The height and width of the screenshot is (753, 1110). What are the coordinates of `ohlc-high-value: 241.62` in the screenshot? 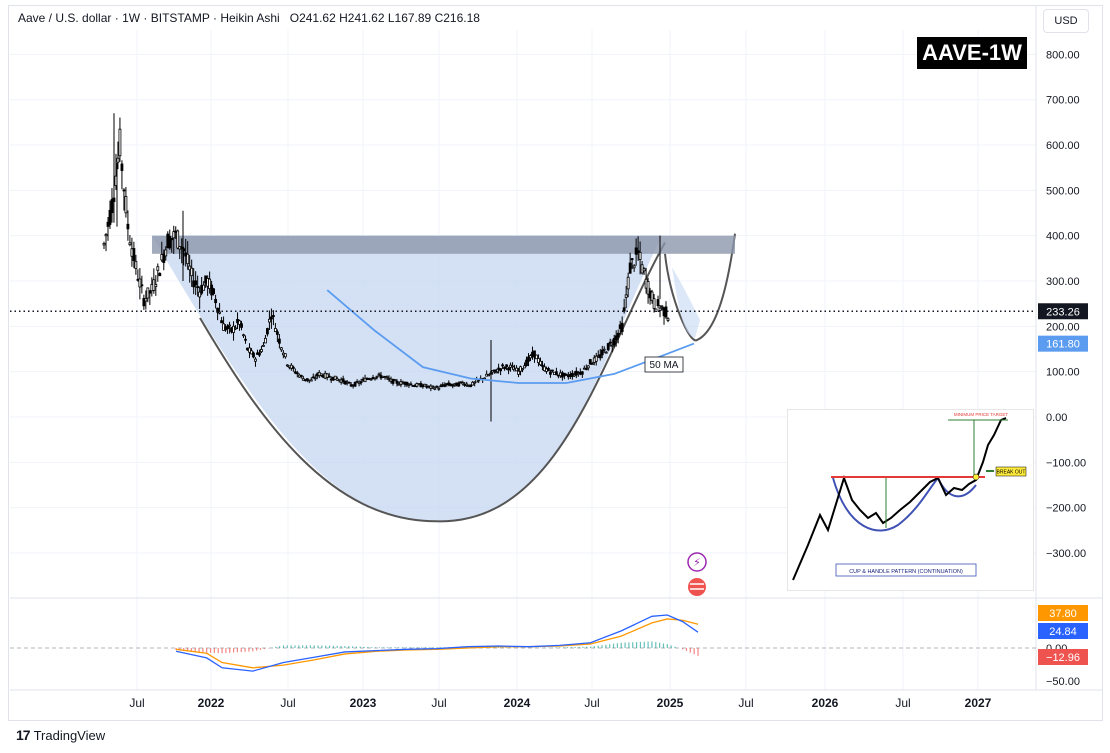 It's located at (366, 18).